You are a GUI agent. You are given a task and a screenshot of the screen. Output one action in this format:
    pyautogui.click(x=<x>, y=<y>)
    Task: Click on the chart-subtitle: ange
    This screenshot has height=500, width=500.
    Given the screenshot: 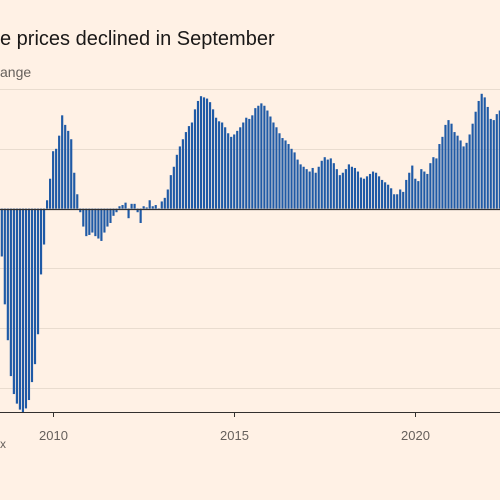 What is the action you would take?
    pyautogui.click(x=16, y=72)
    